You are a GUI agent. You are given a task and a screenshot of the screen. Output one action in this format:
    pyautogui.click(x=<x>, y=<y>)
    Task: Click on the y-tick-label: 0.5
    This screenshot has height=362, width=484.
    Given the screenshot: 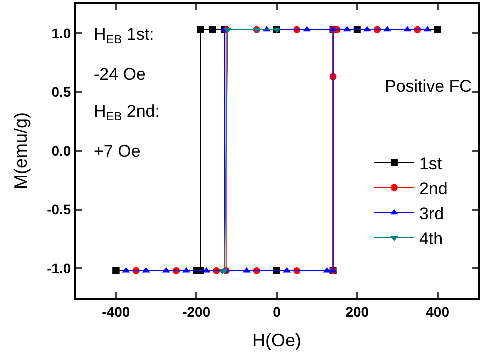 What is the action you would take?
    pyautogui.click(x=62, y=92)
    